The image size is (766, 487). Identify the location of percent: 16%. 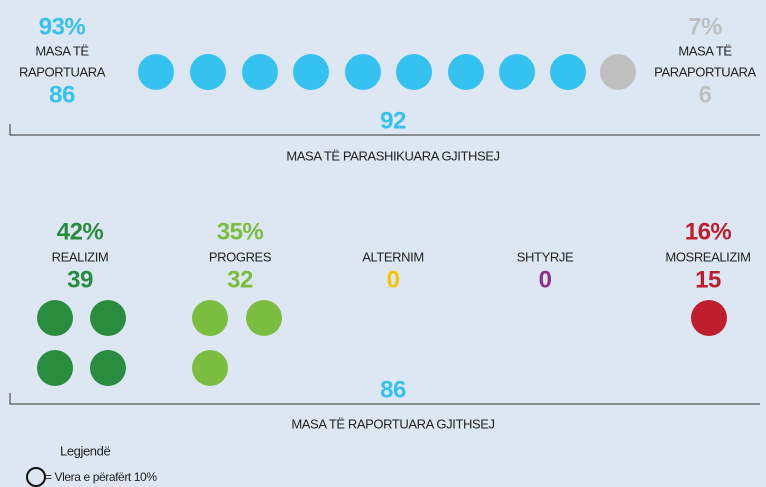
(708, 231).